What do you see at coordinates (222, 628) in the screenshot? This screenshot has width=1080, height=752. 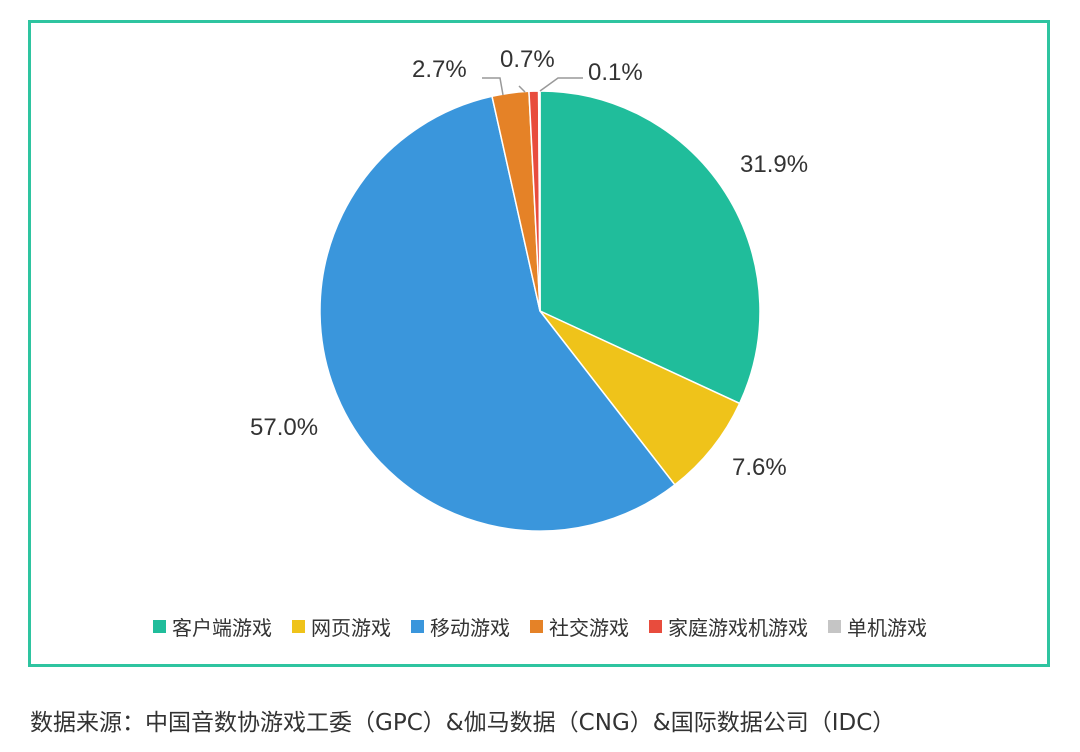 I see `legend-label: 客户端游戏` at bounding box center [222, 628].